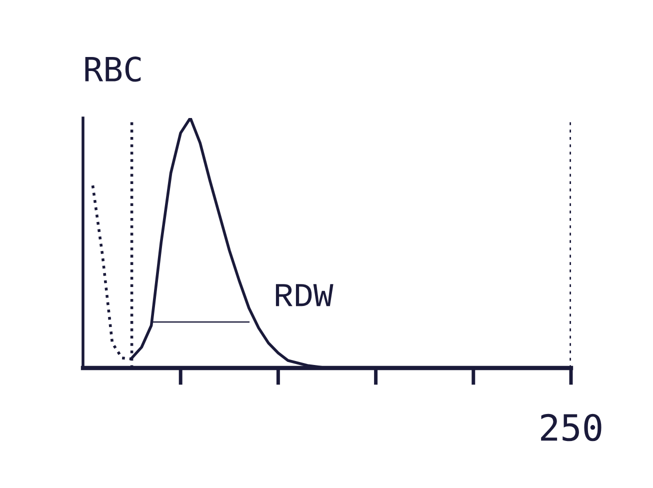 The image size is (653, 488). Describe the element at coordinates (113, 69) in the screenshot. I see `chart-title: RBC` at that location.